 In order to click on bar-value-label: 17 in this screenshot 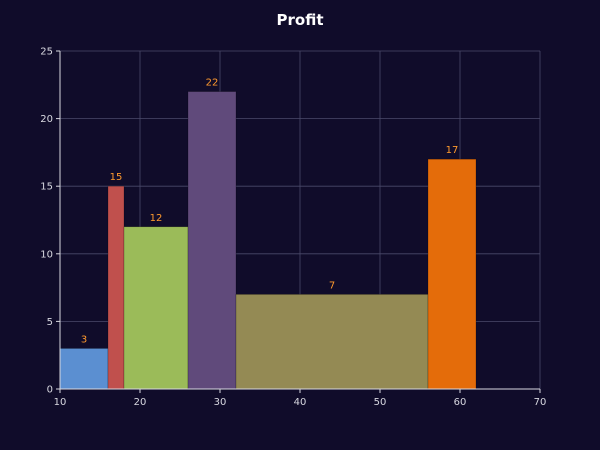, I will do `click(452, 150)`.